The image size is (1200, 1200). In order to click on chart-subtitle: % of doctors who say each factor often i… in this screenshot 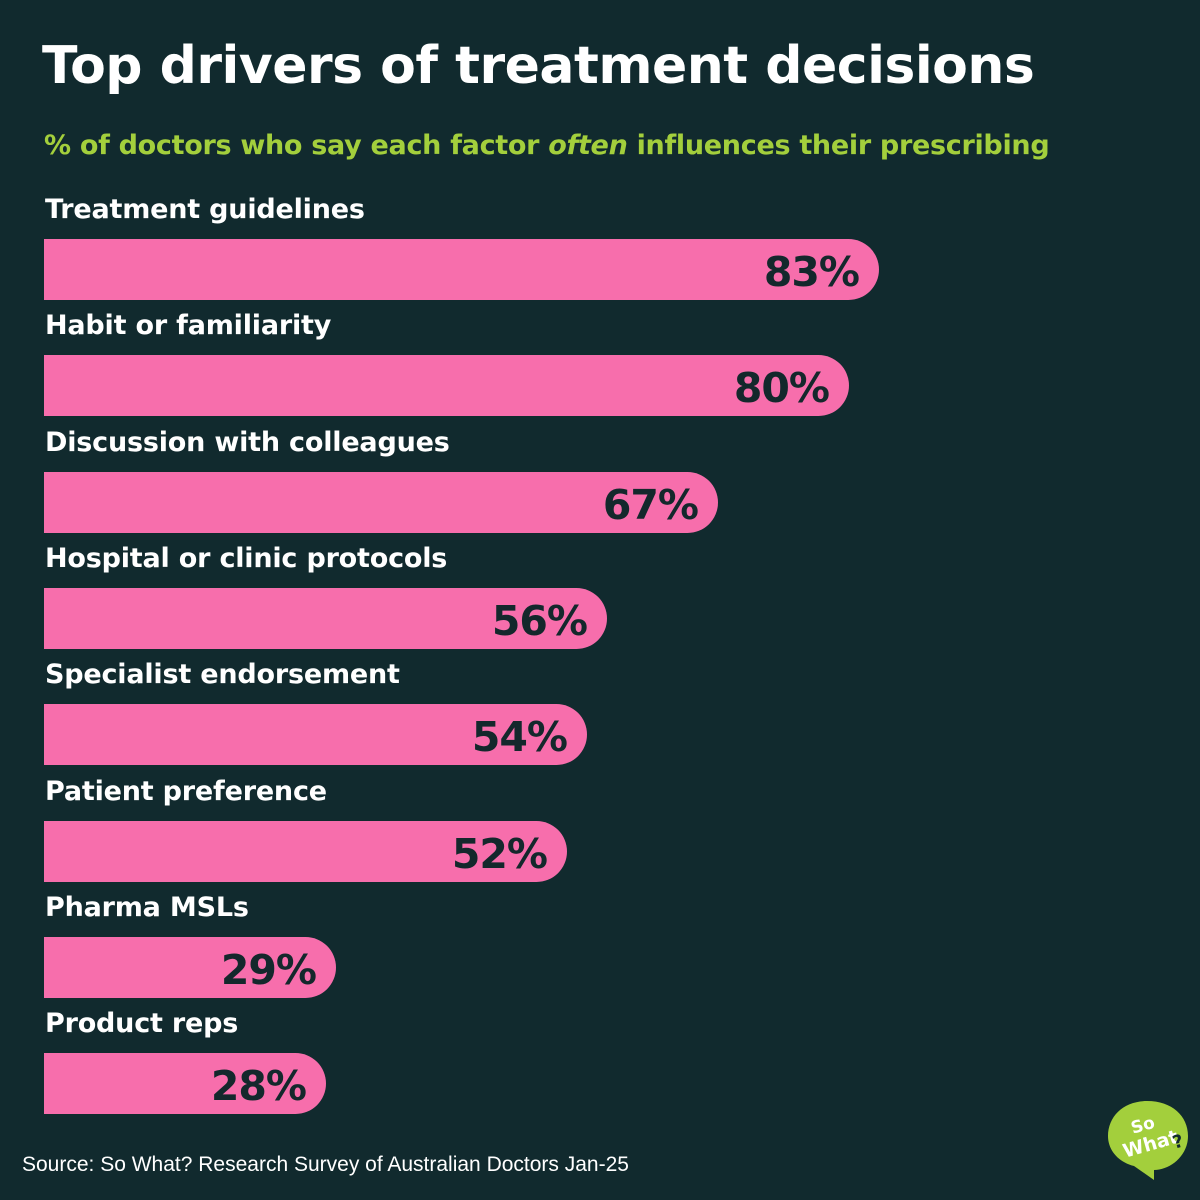, I will do `click(547, 146)`.